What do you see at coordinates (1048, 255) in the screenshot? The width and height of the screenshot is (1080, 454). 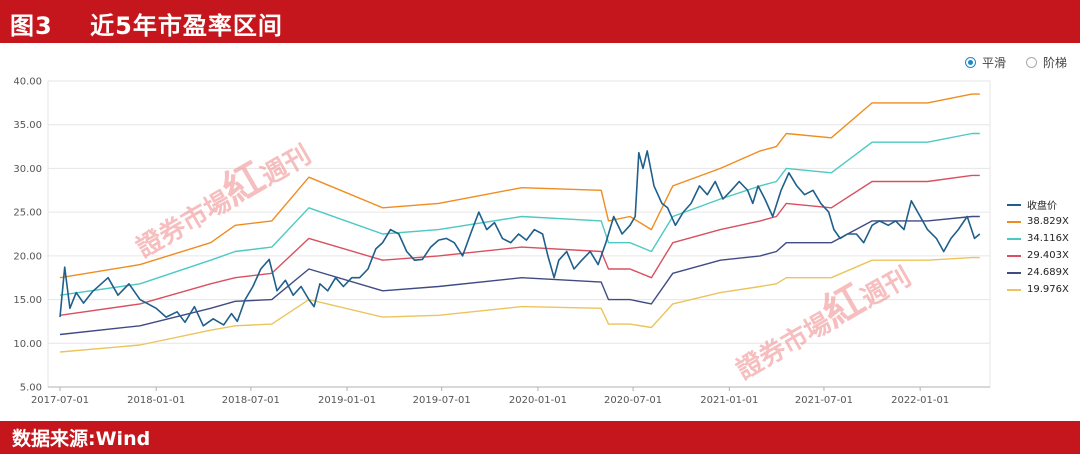 I see `legend-label: 29.403X` at bounding box center [1048, 255].